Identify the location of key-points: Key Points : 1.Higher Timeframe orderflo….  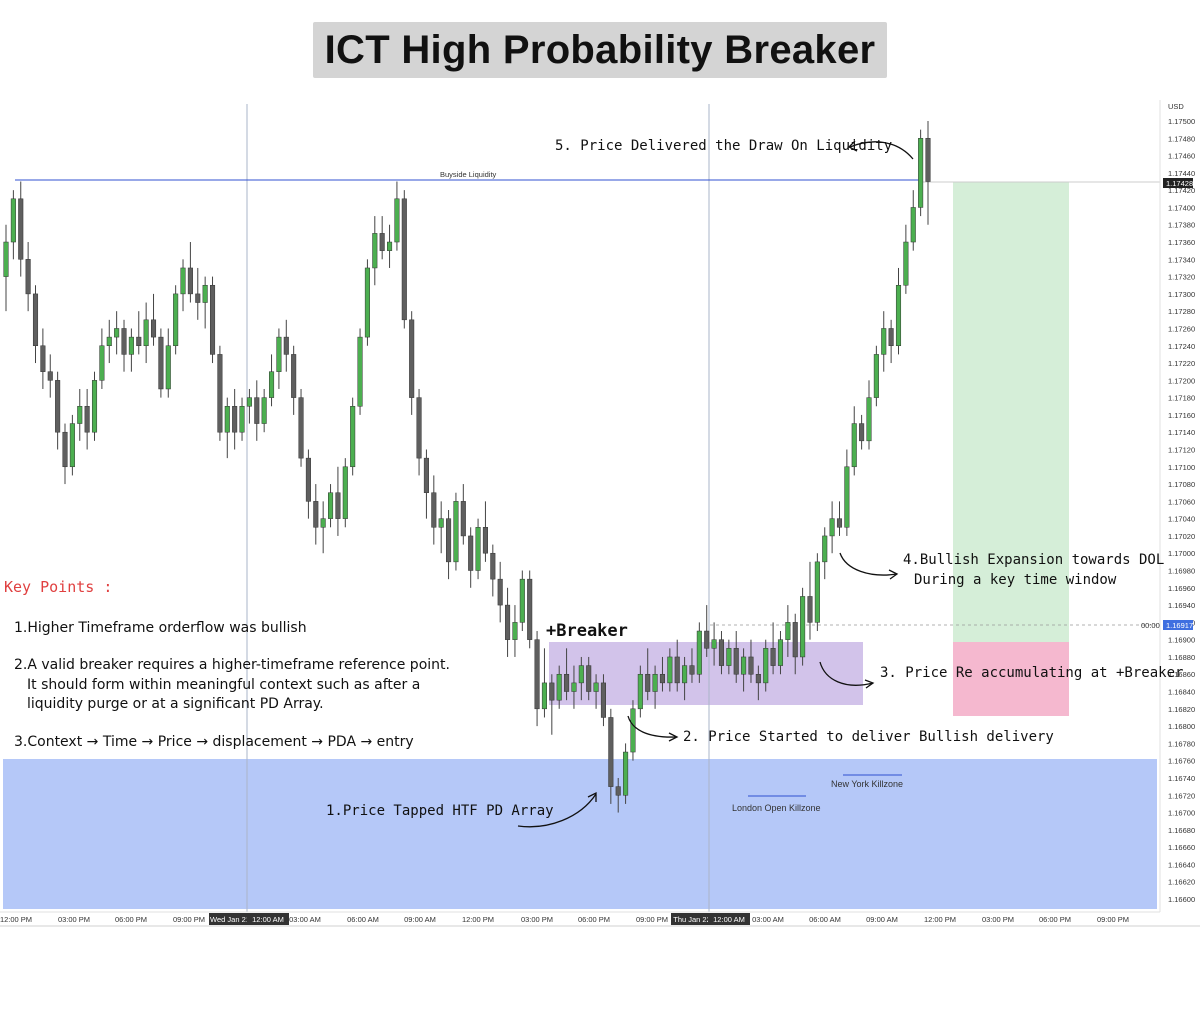
(227, 664).